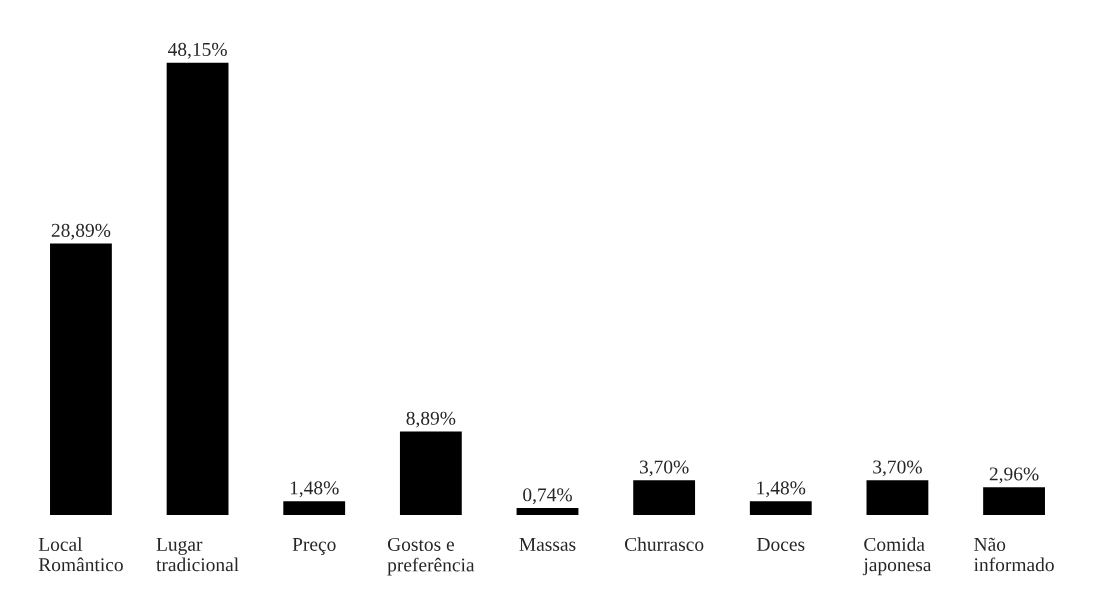 Image resolution: width=1095 pixels, height=592 pixels. Describe the element at coordinates (781, 544) in the screenshot. I see `x-tick-label: Doces` at that location.